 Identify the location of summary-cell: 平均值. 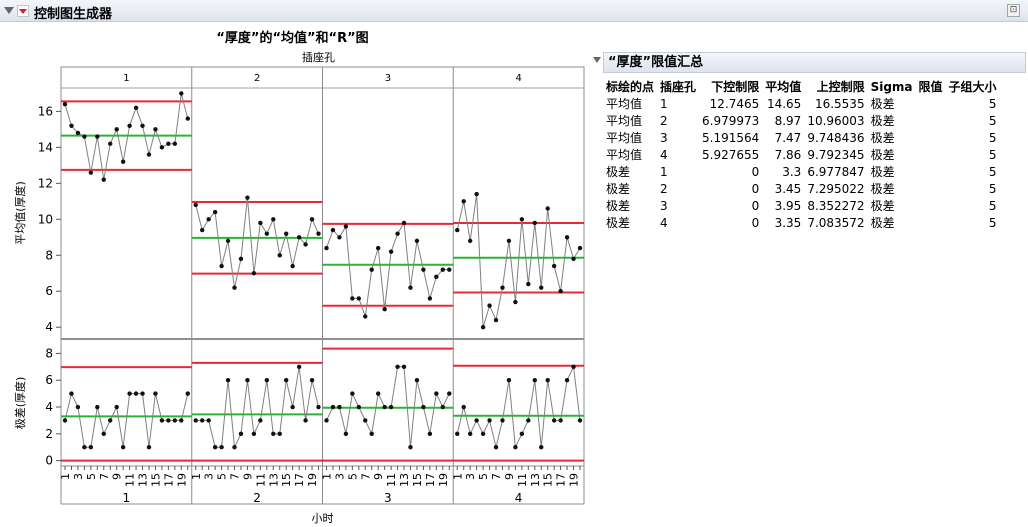
(624, 104).